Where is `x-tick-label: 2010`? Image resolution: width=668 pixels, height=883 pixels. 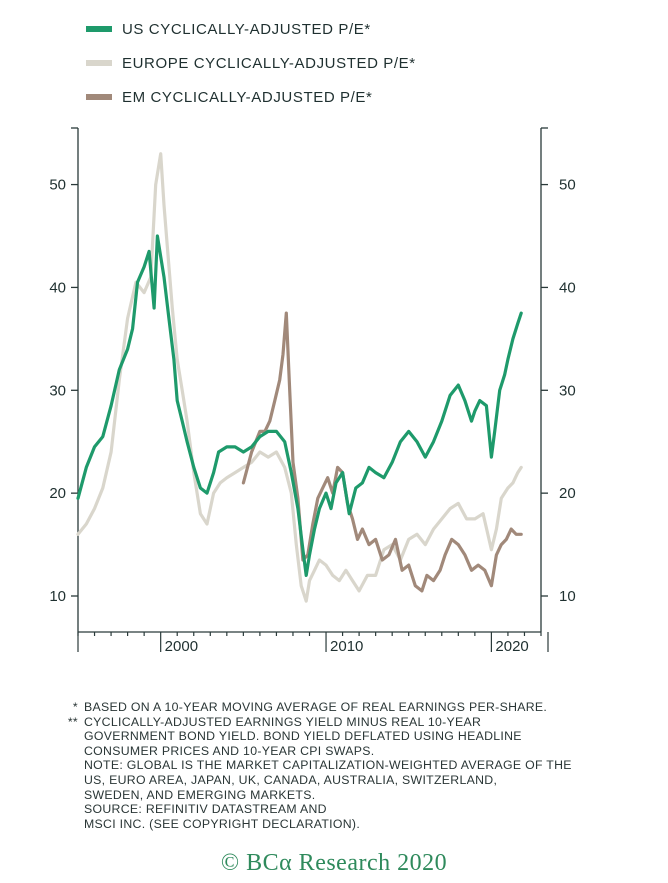
x-tick-label: 2010 is located at coordinates (346, 646).